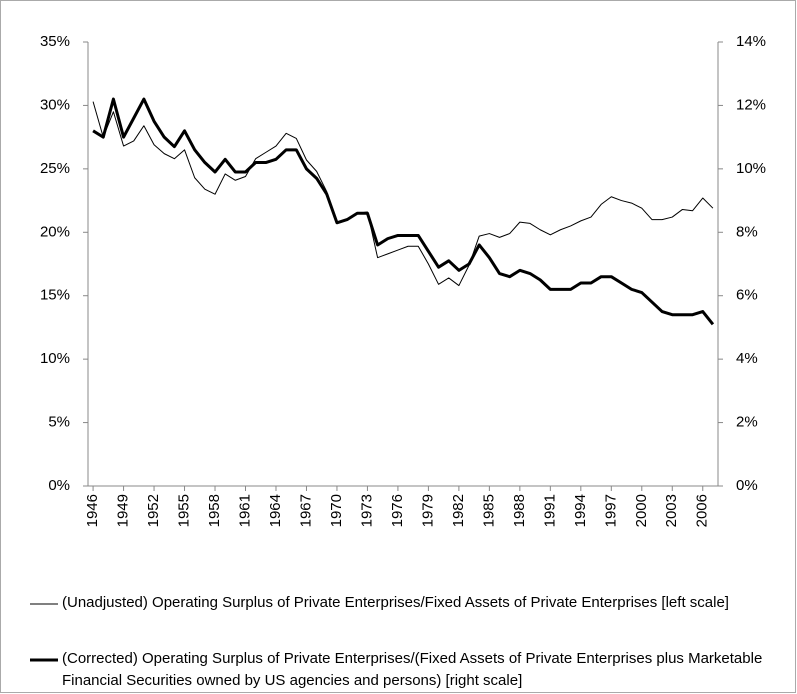 The height and width of the screenshot is (694, 797). I want to click on x-tick-label: 1982, so click(458, 510).